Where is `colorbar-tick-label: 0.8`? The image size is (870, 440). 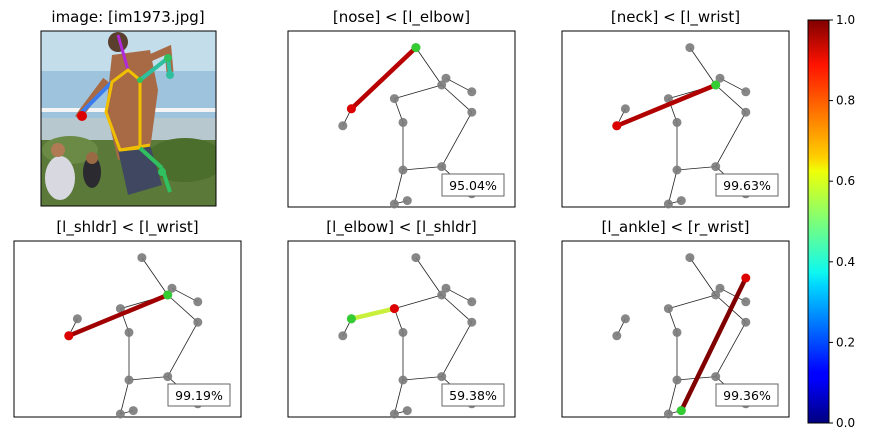
colorbar-tick-label: 0.8 is located at coordinates (845, 101).